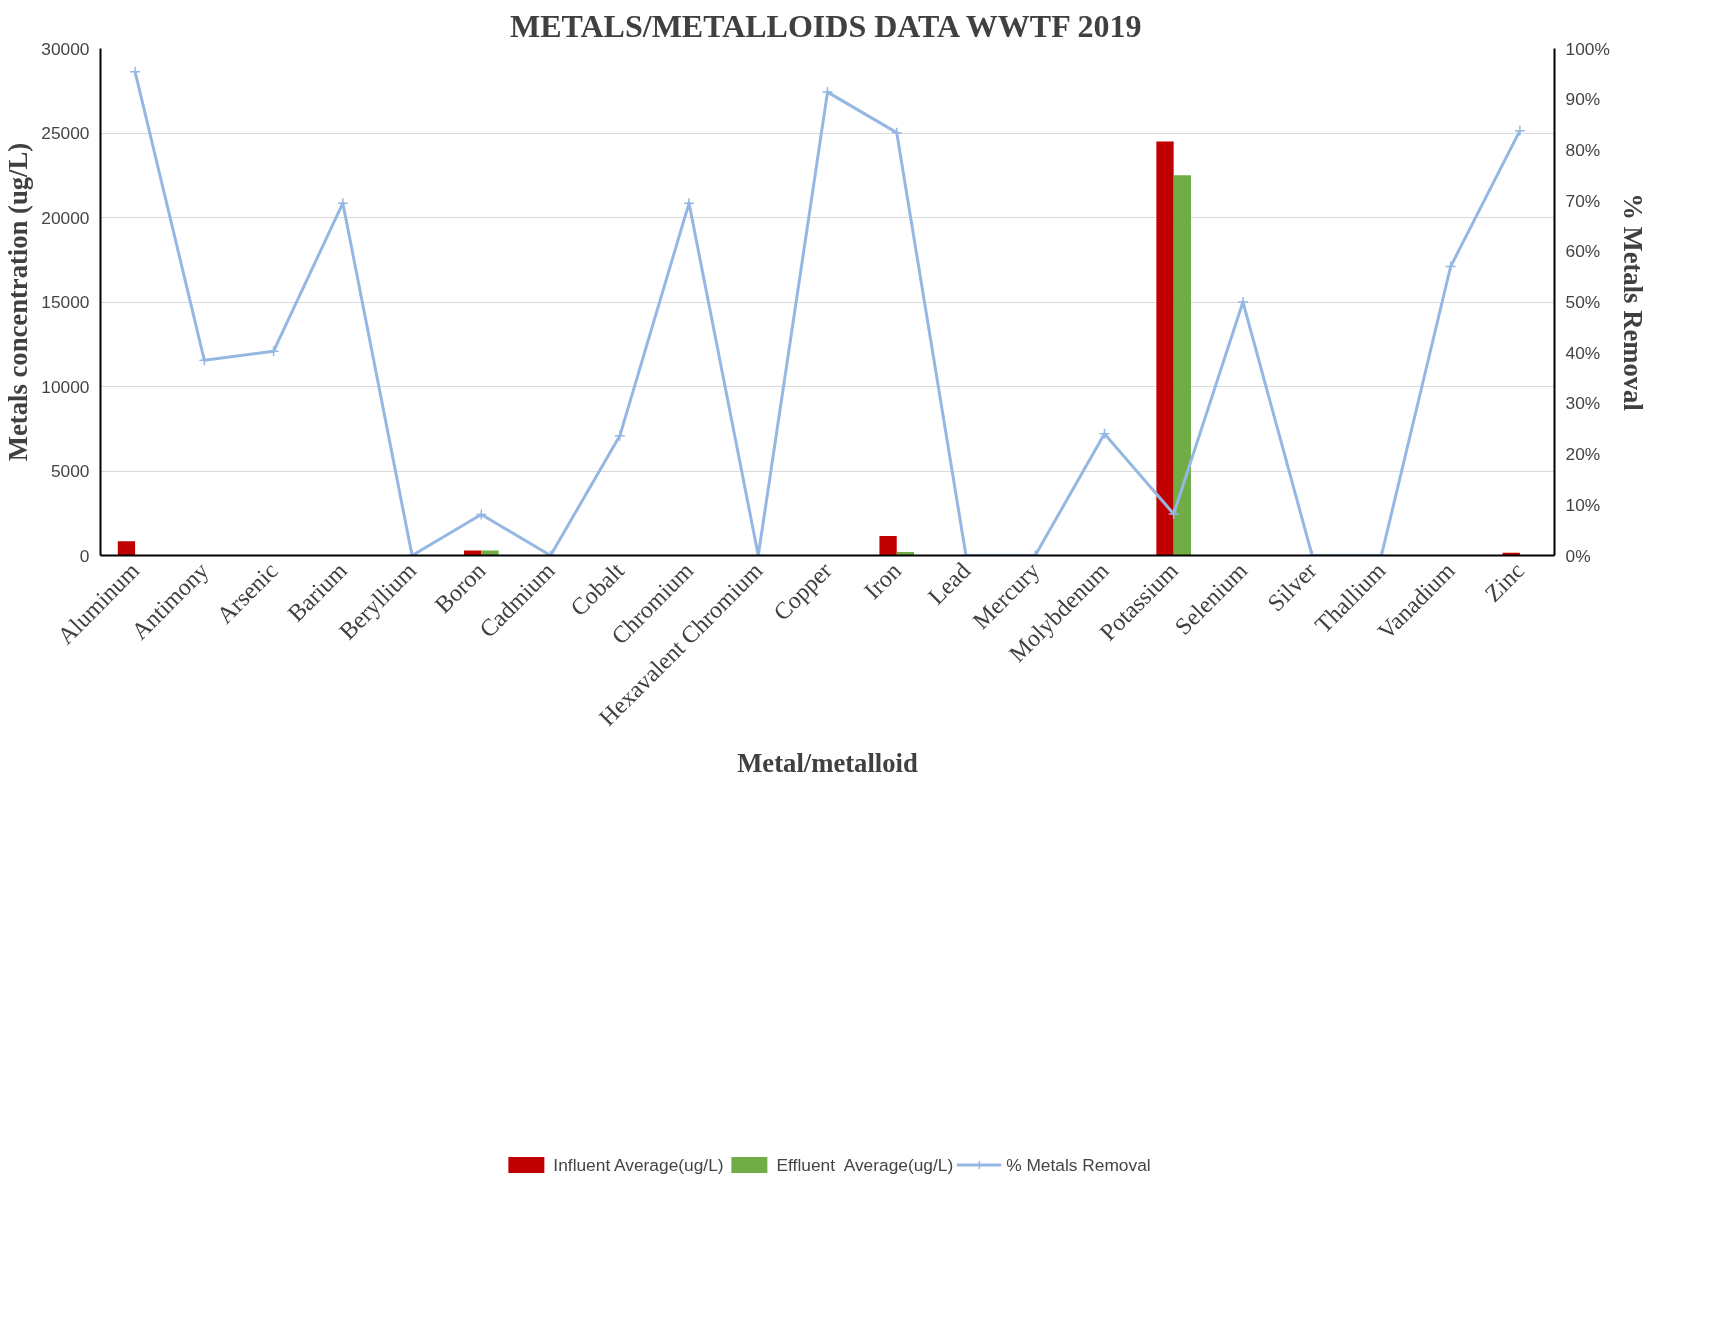 This screenshot has width=1712, height=1343. What do you see at coordinates (827, 762) in the screenshot?
I see `x-axis-title: Metal/metalloid` at bounding box center [827, 762].